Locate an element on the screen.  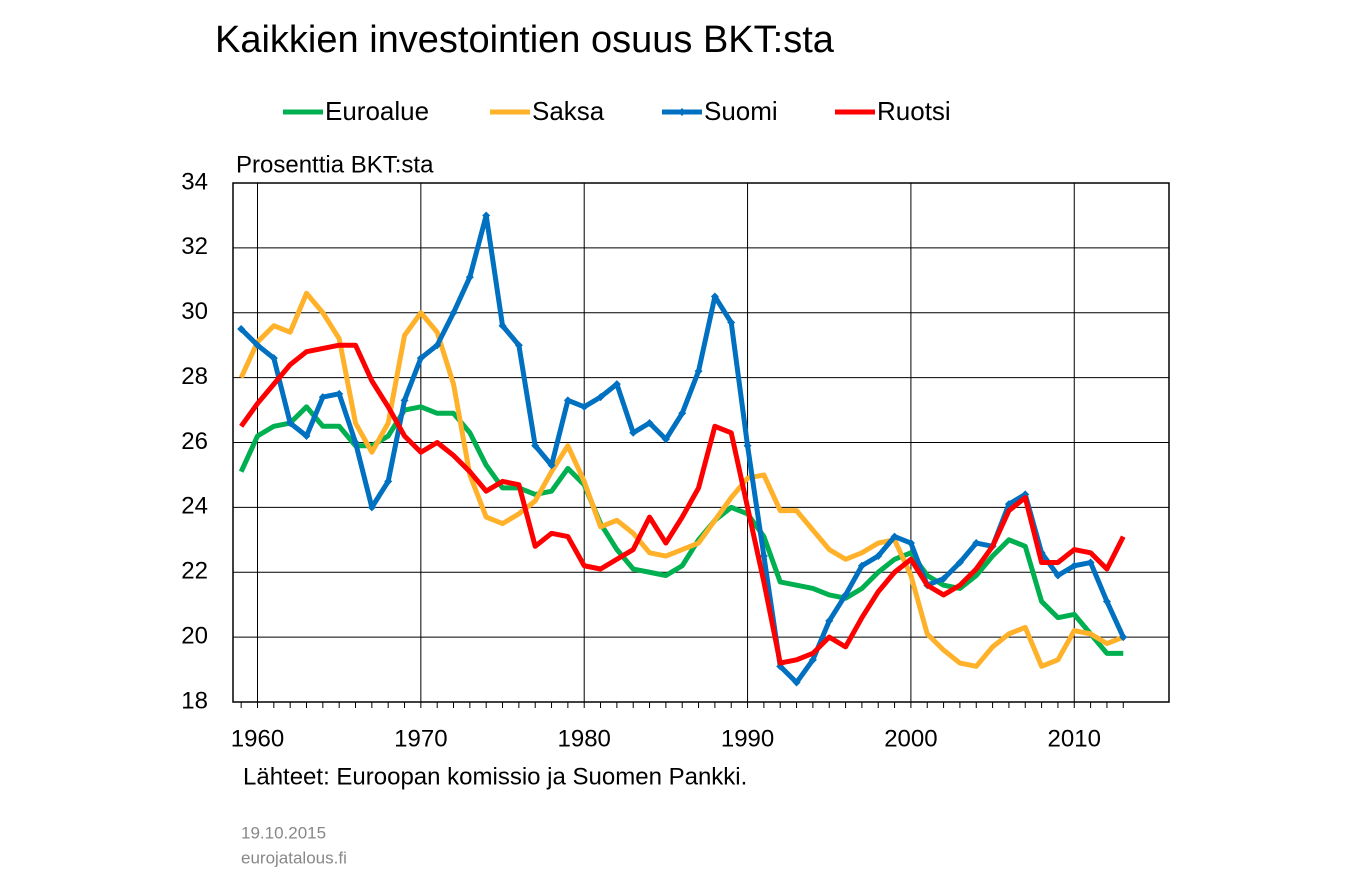
x-tick-label: 1960 is located at coordinates (257, 738).